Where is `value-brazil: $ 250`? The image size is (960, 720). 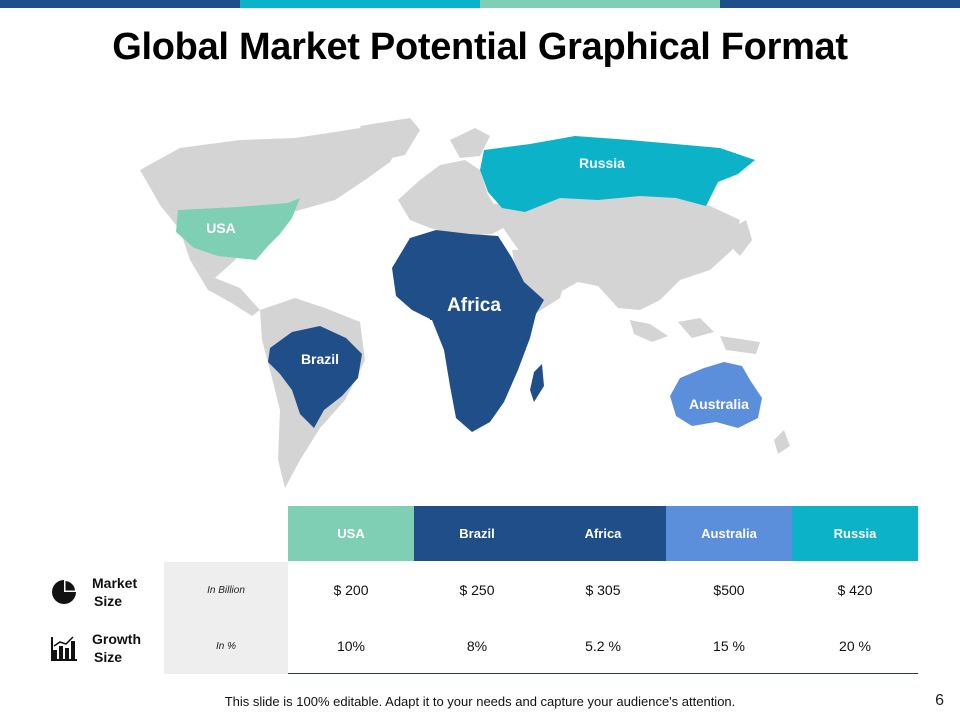 value-brazil: $ 250 is located at coordinates (477, 590).